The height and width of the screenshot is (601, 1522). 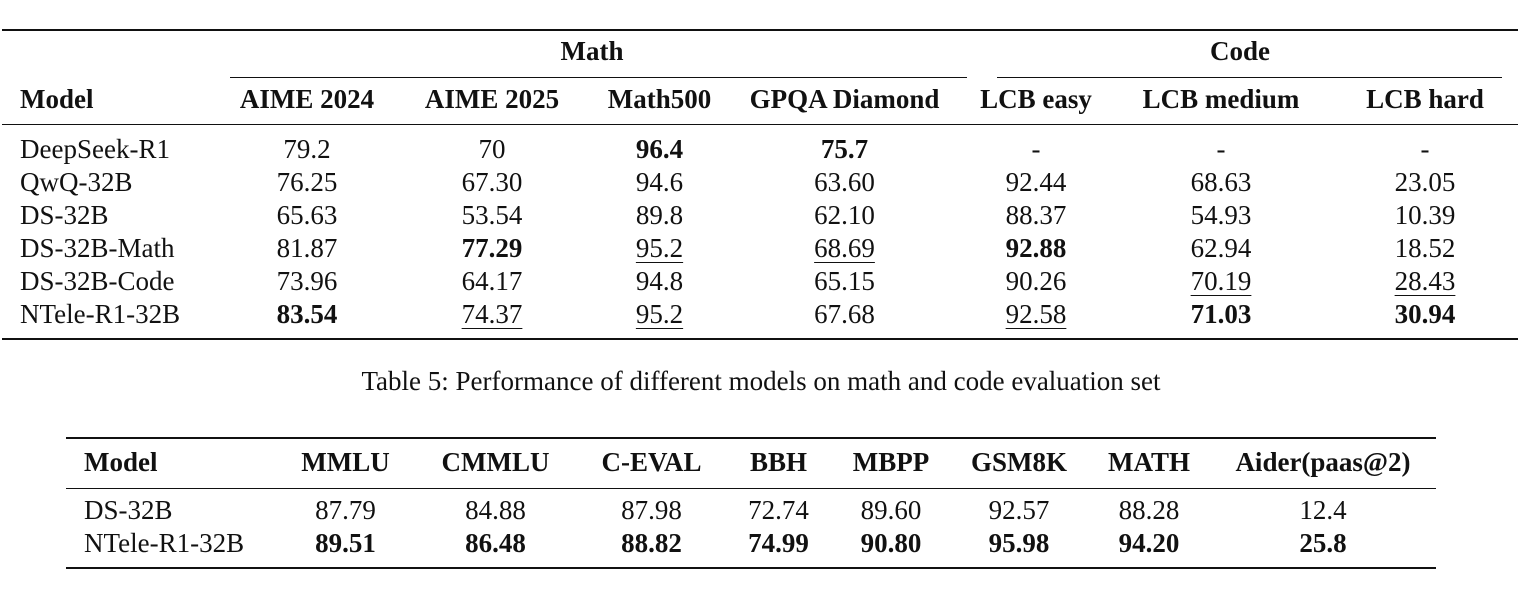 I want to click on col-aider: Aider(paas@2), so click(x=1323, y=462).